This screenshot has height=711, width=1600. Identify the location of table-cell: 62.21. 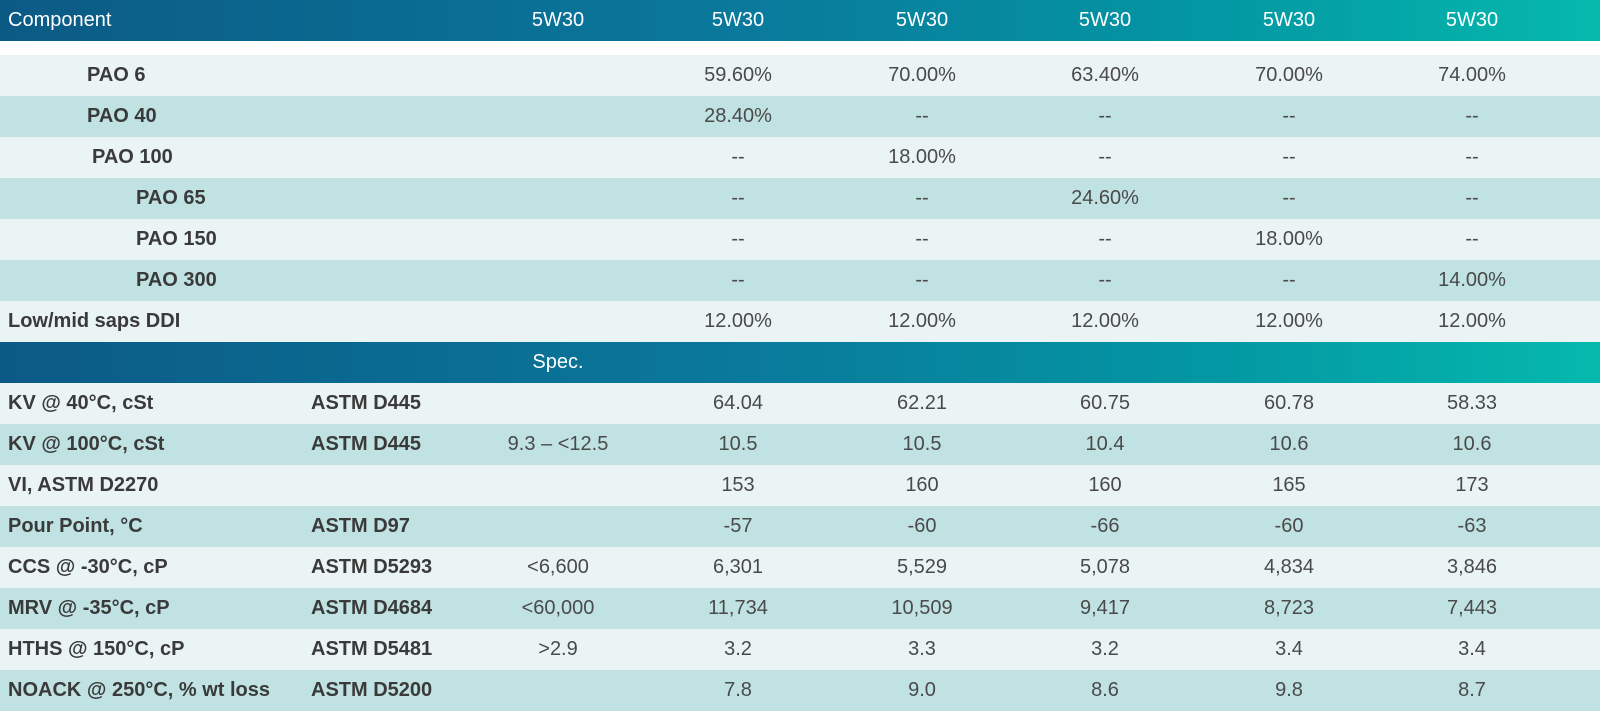
(922, 403).